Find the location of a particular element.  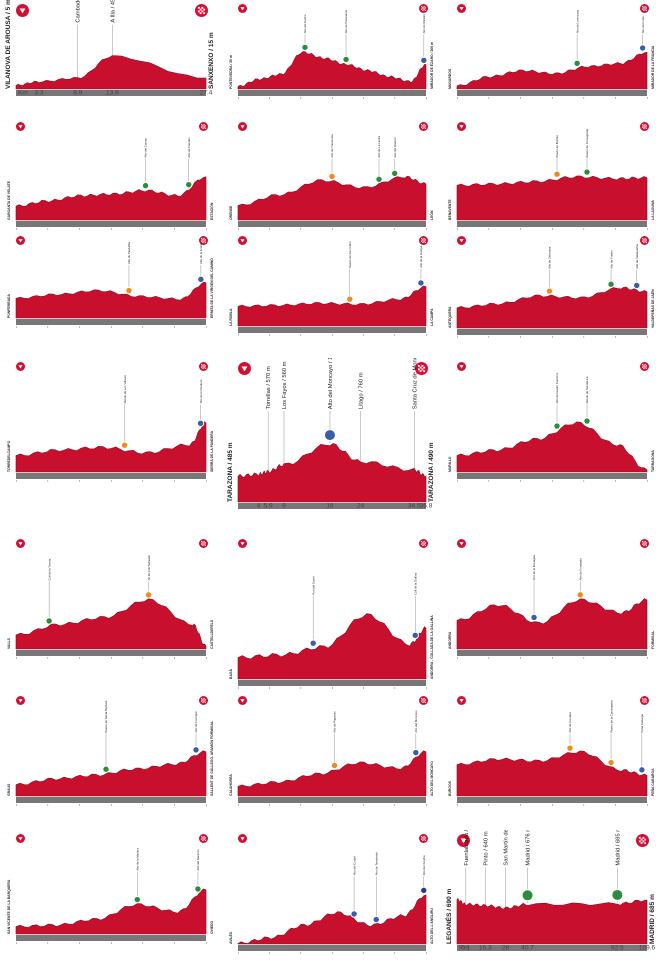

start-location-label: VALLS is located at coordinates (9, 643).